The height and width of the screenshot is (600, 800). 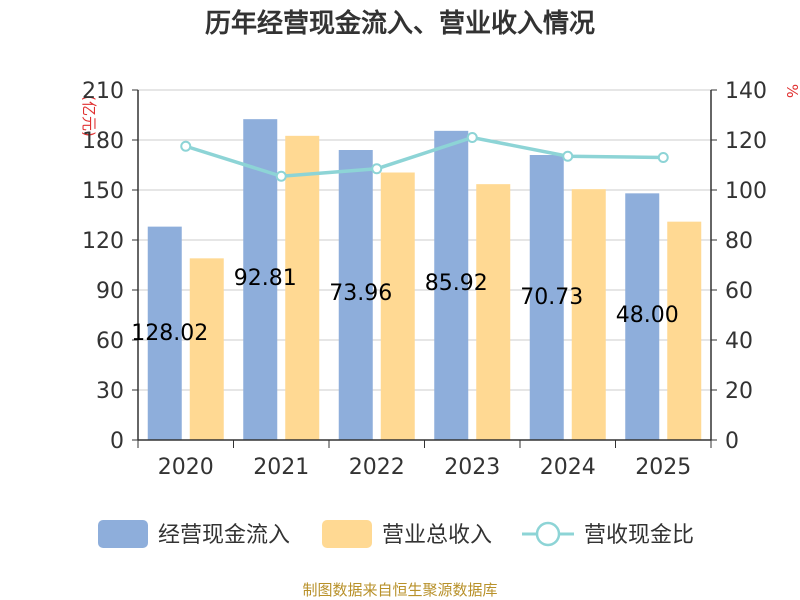 What do you see at coordinates (639, 535) in the screenshot?
I see `legend-label: 营收现金比` at bounding box center [639, 535].